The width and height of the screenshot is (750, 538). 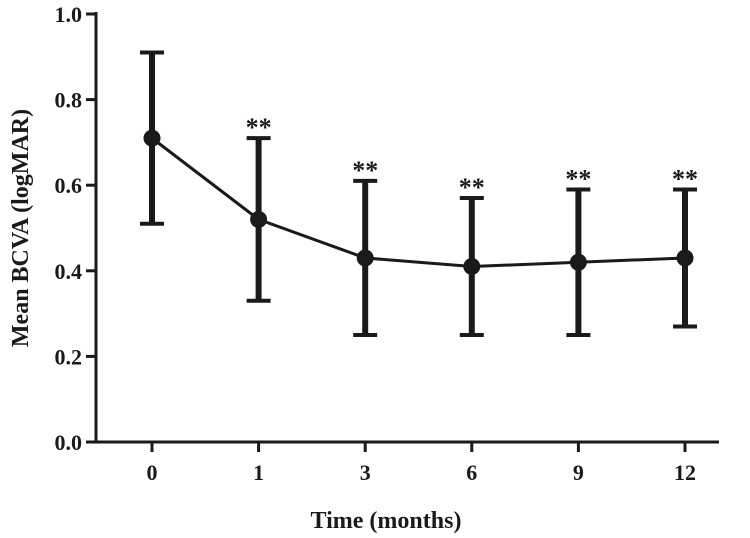 What do you see at coordinates (69, 100) in the screenshot?
I see `y-tick-label: 0.8` at bounding box center [69, 100].